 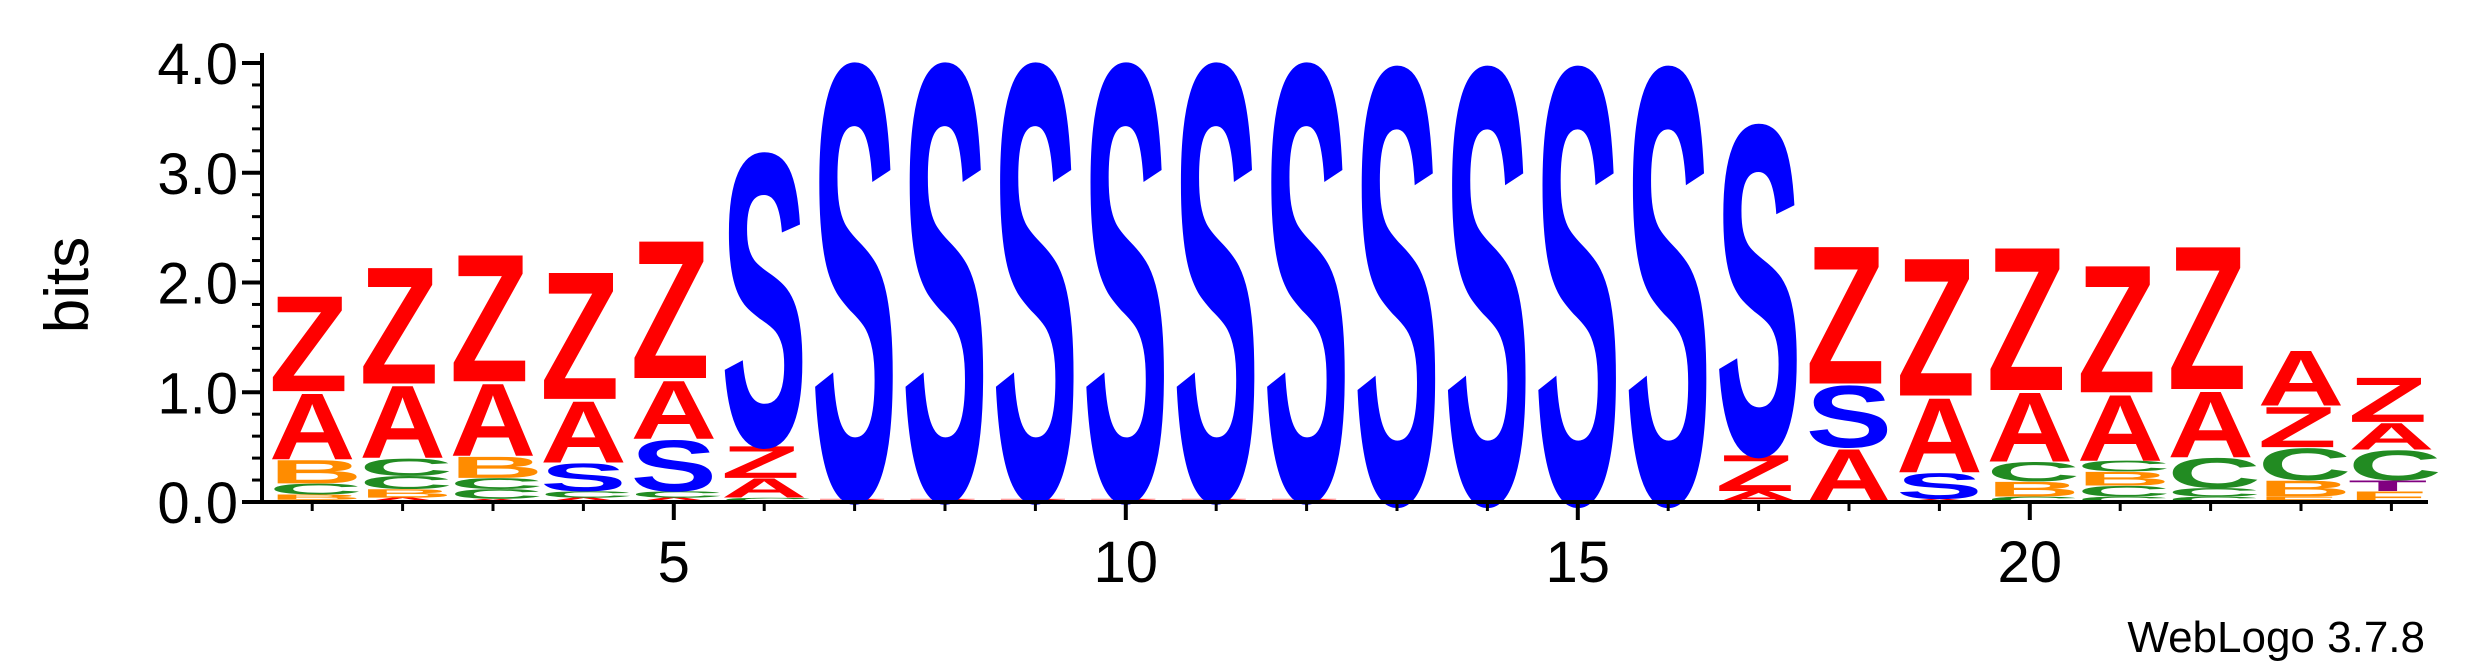 I want to click on glyph-a-pos-2-0: A, so click(x=402, y=499).